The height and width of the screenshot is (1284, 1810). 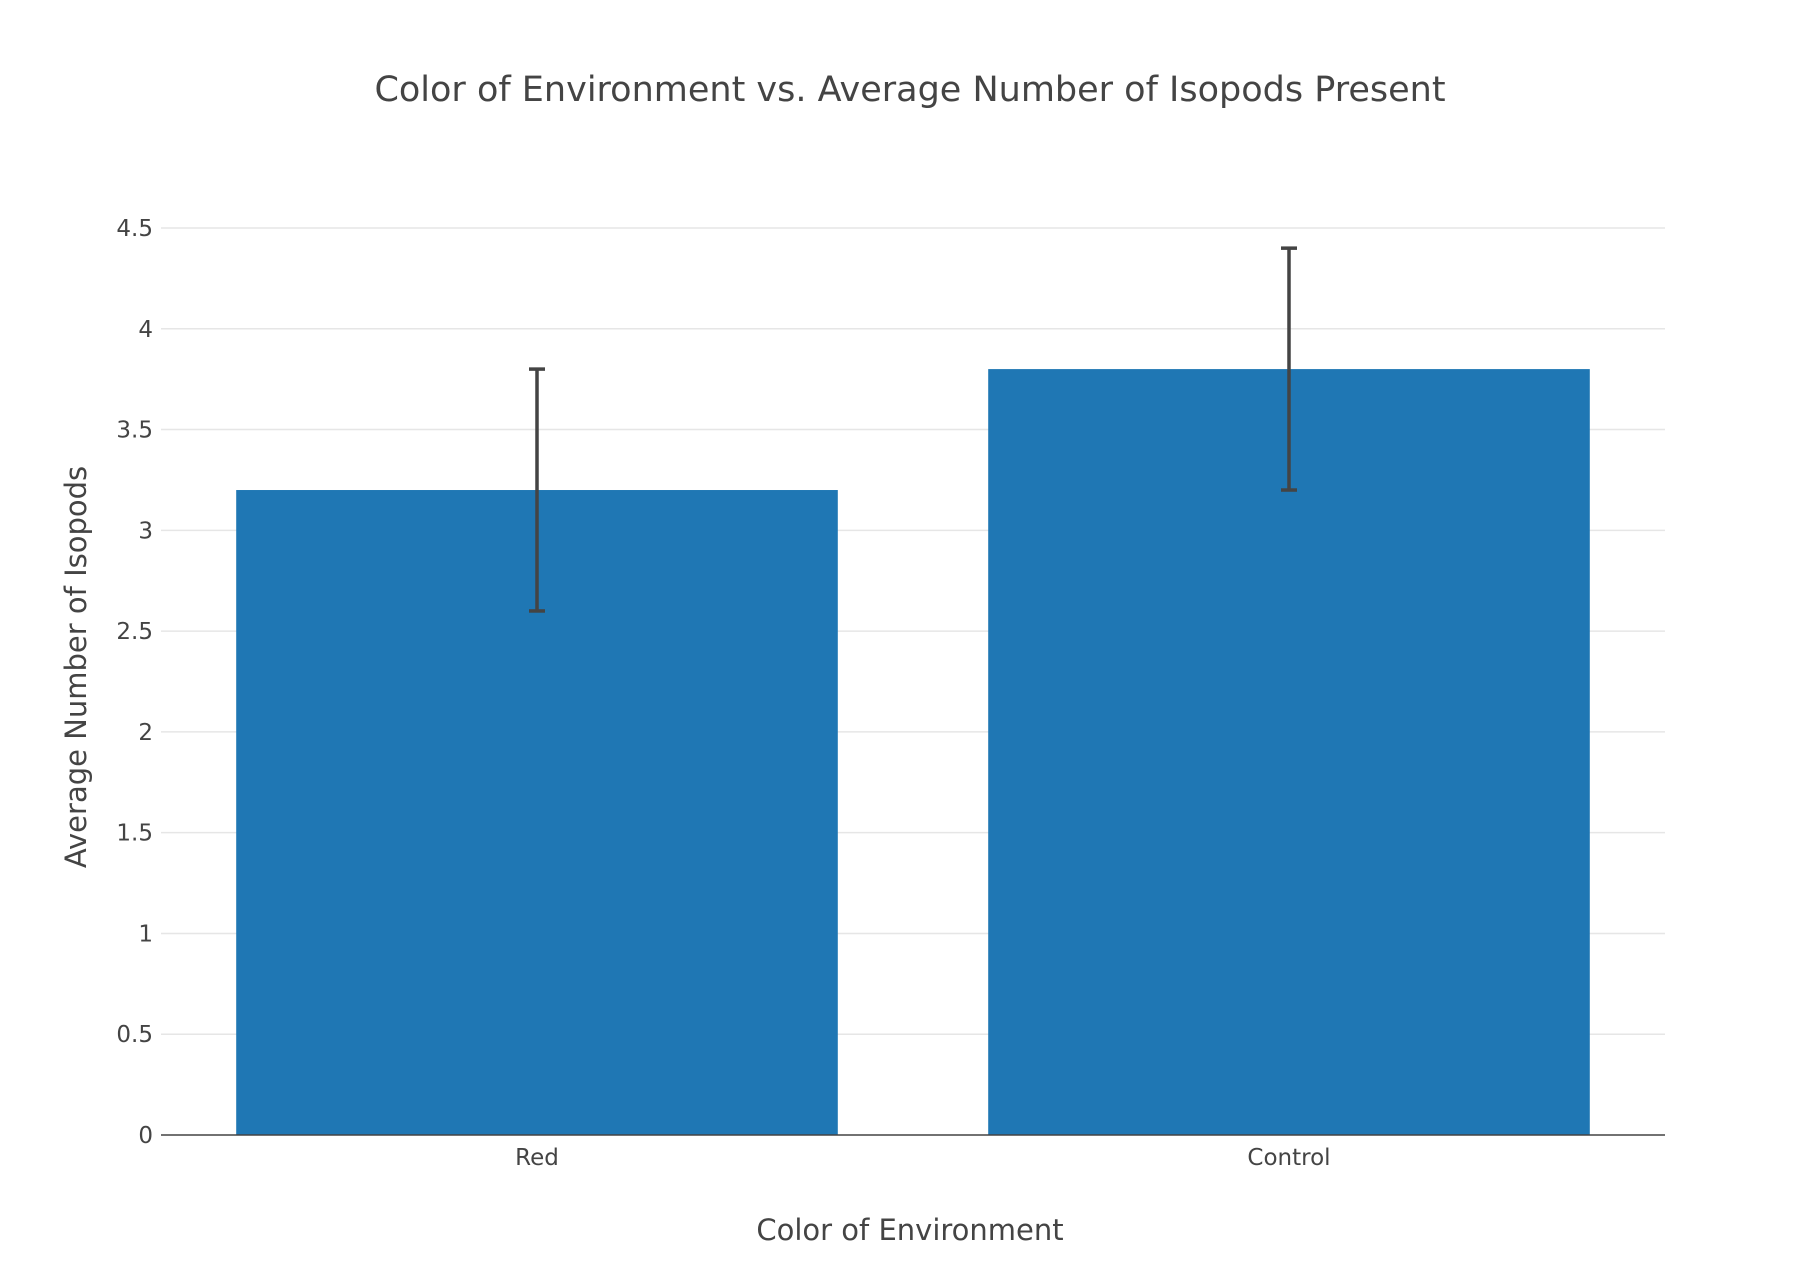 What do you see at coordinates (913, 429) in the screenshot?
I see `error-bars` at bounding box center [913, 429].